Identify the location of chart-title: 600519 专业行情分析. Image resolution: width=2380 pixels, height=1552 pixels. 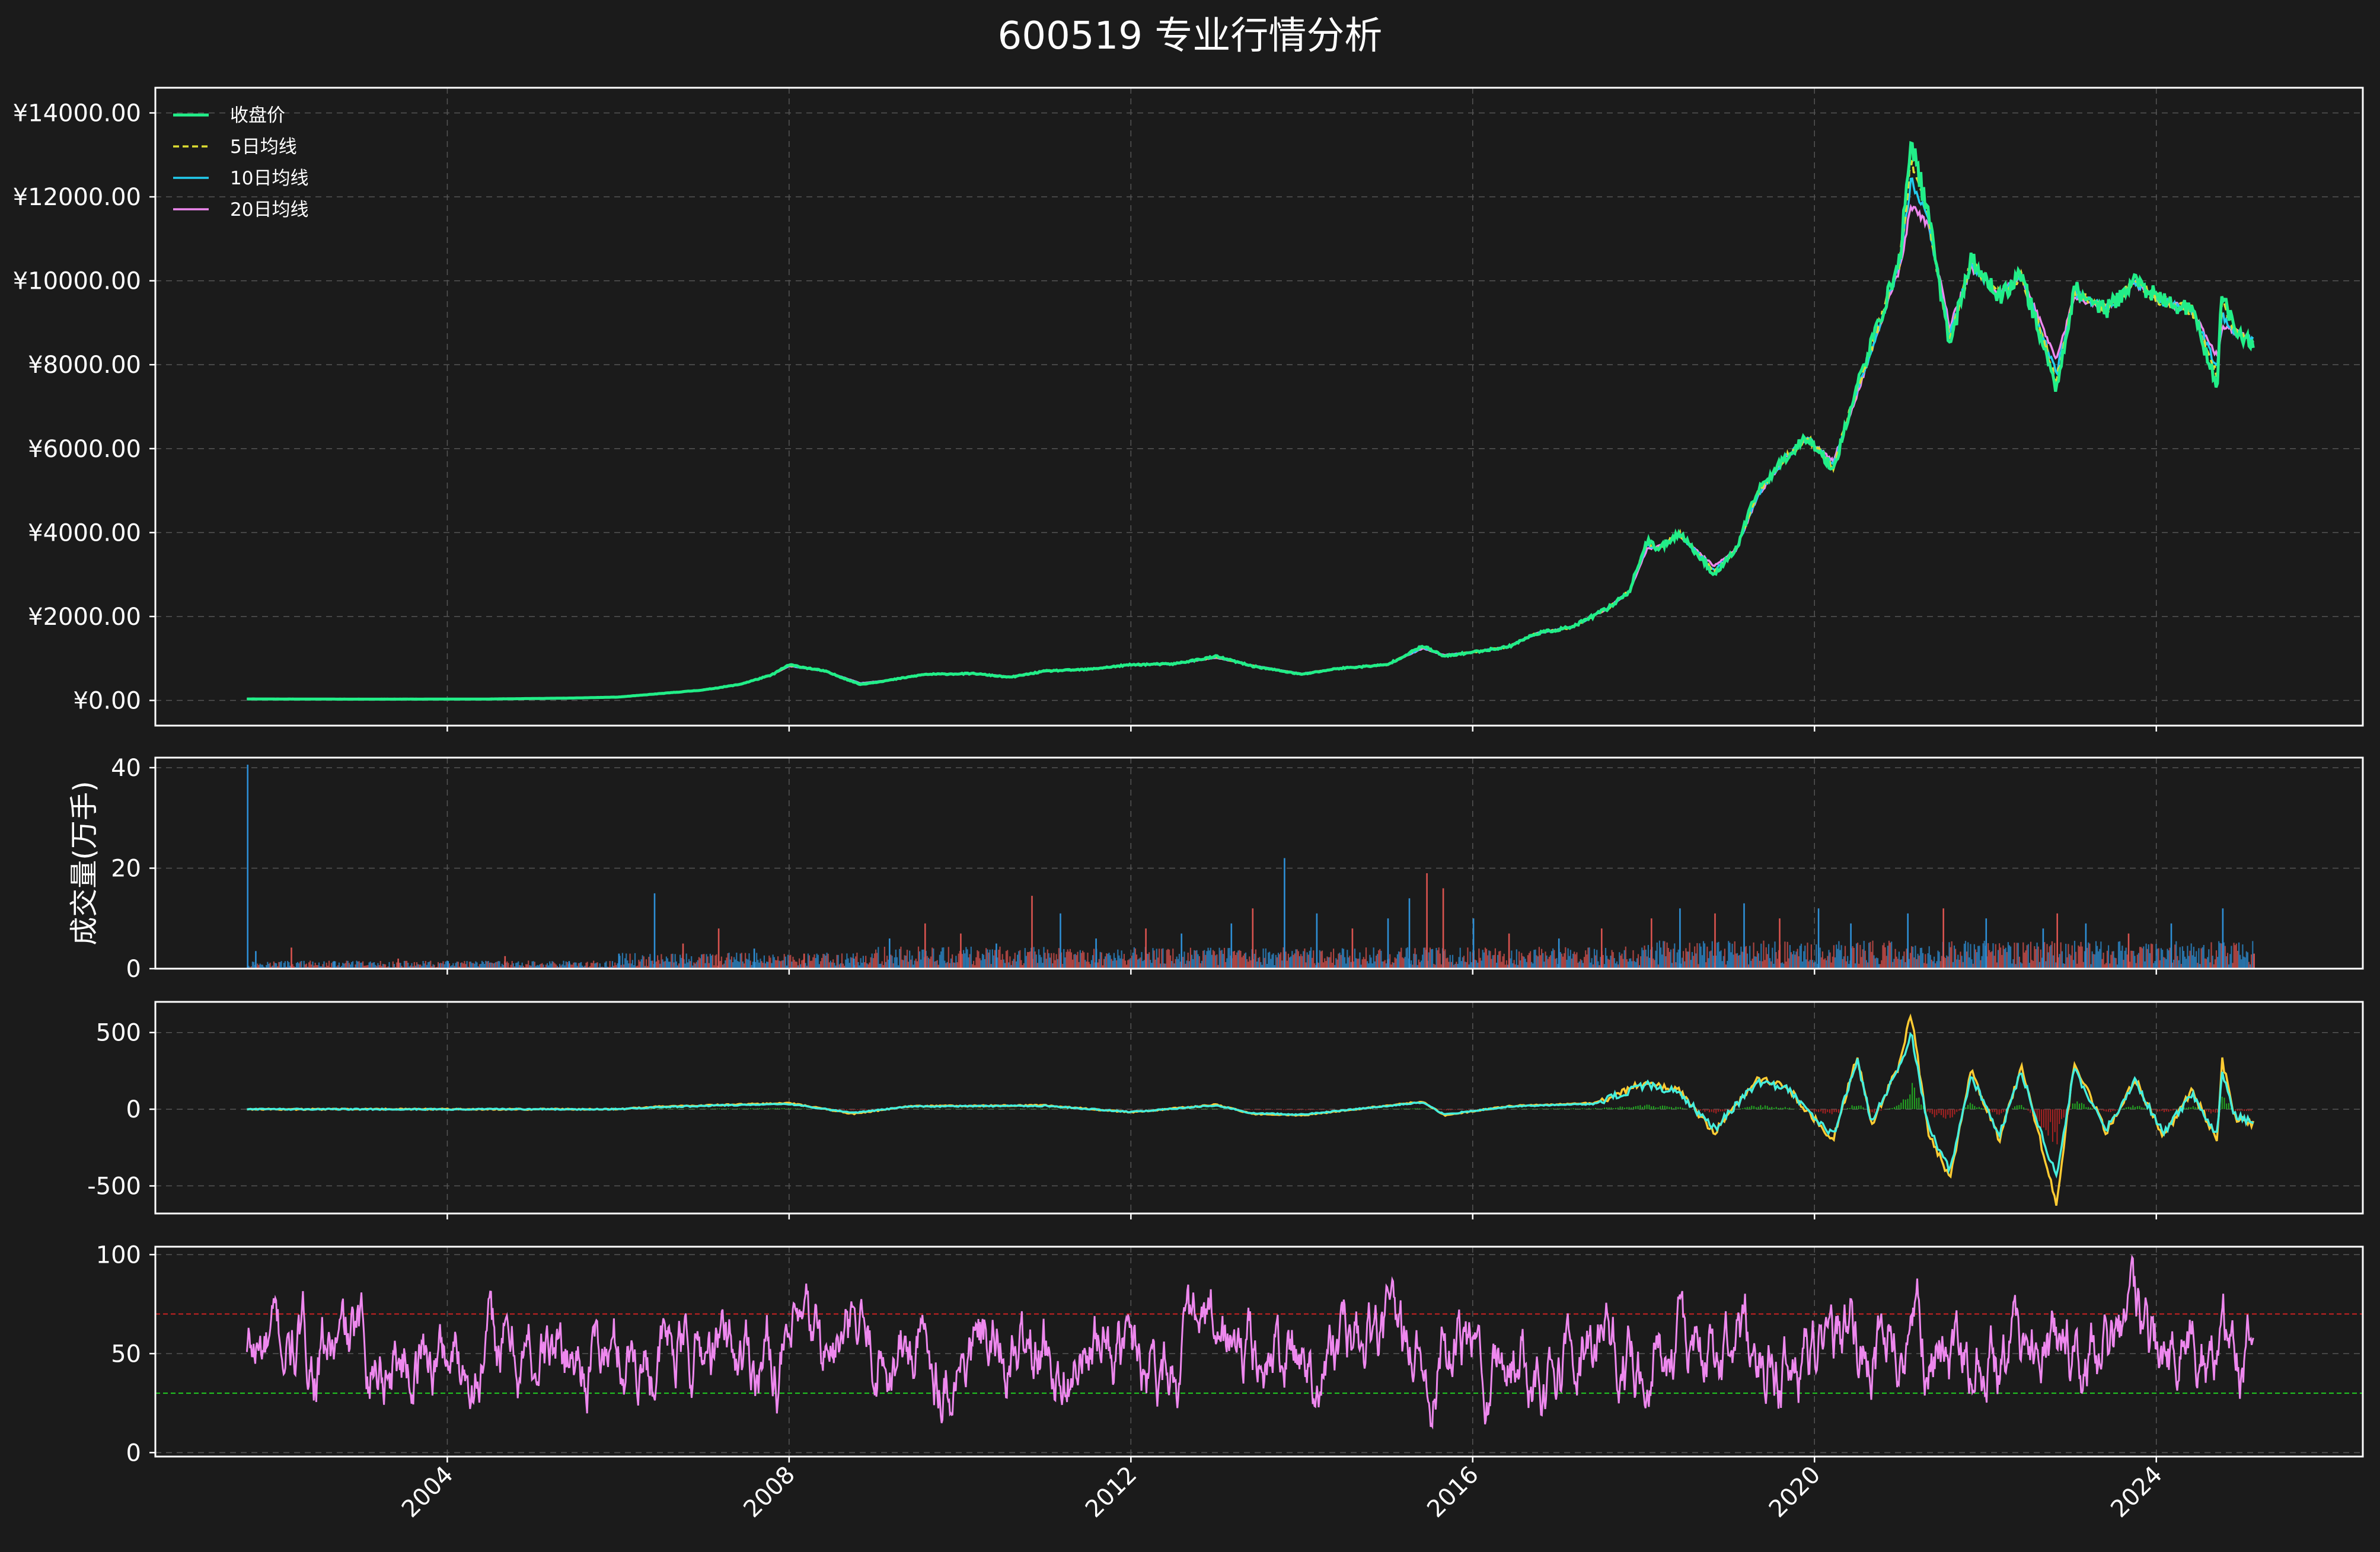
(1190, 36).